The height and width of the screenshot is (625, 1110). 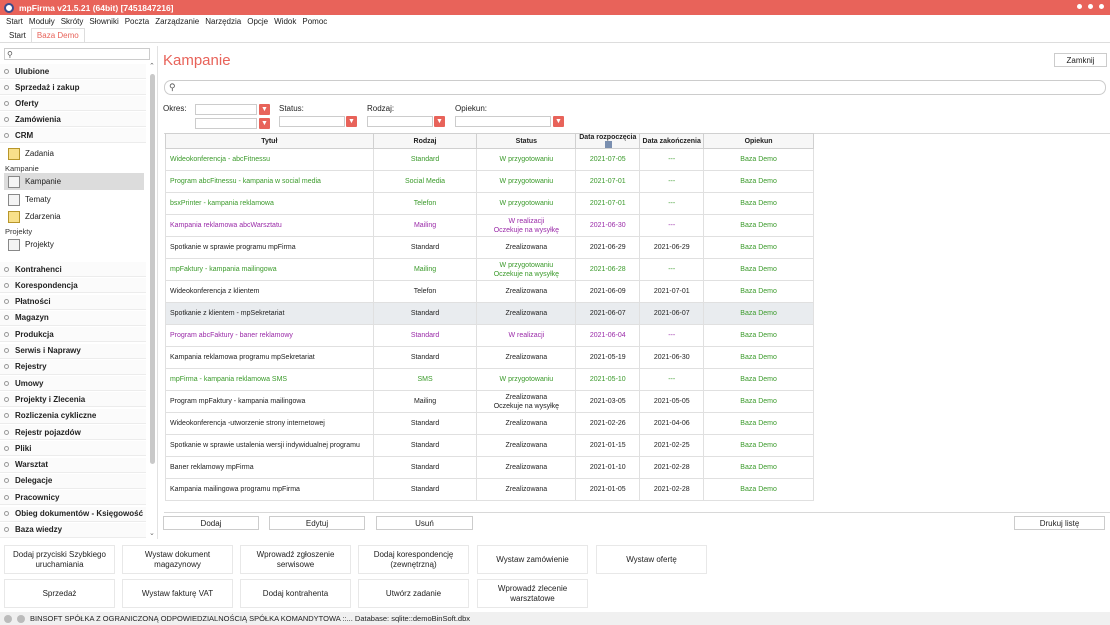 What do you see at coordinates (14, 21) in the screenshot?
I see `menu-start: Start` at bounding box center [14, 21].